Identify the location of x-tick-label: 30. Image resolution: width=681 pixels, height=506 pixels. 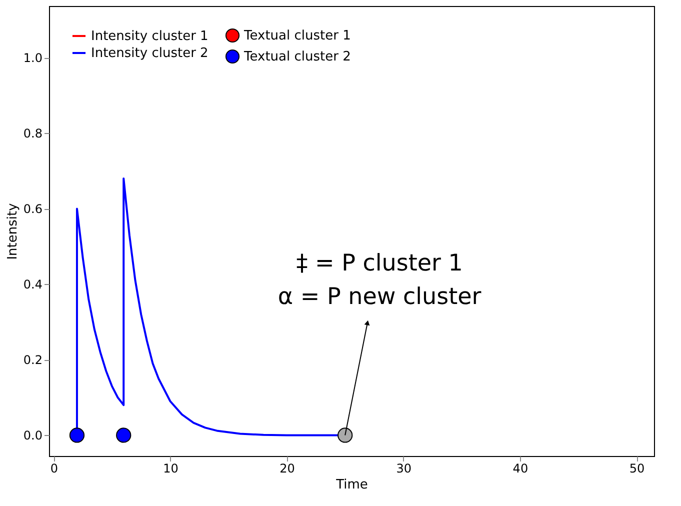
(404, 469).